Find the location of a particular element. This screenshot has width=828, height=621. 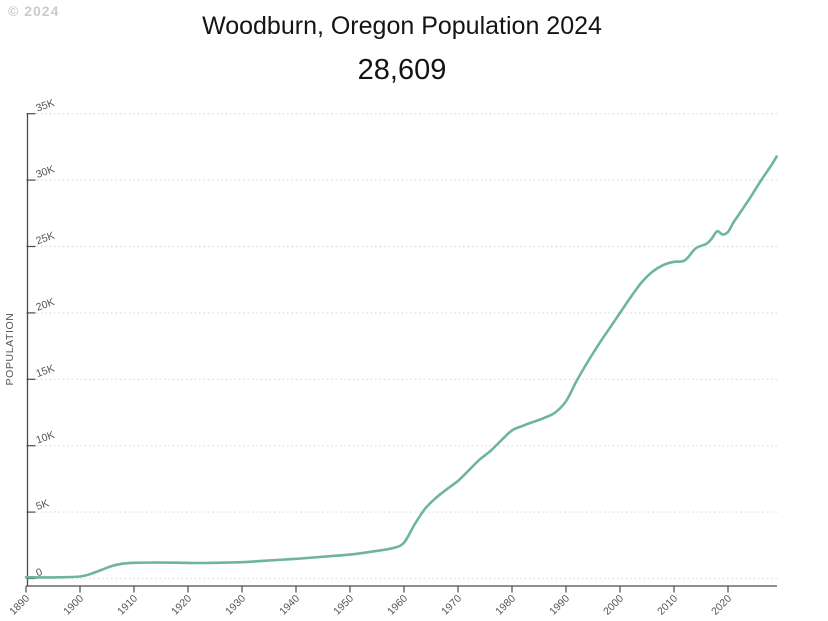

y-tick-label-0: 0 is located at coordinates (39, 572).